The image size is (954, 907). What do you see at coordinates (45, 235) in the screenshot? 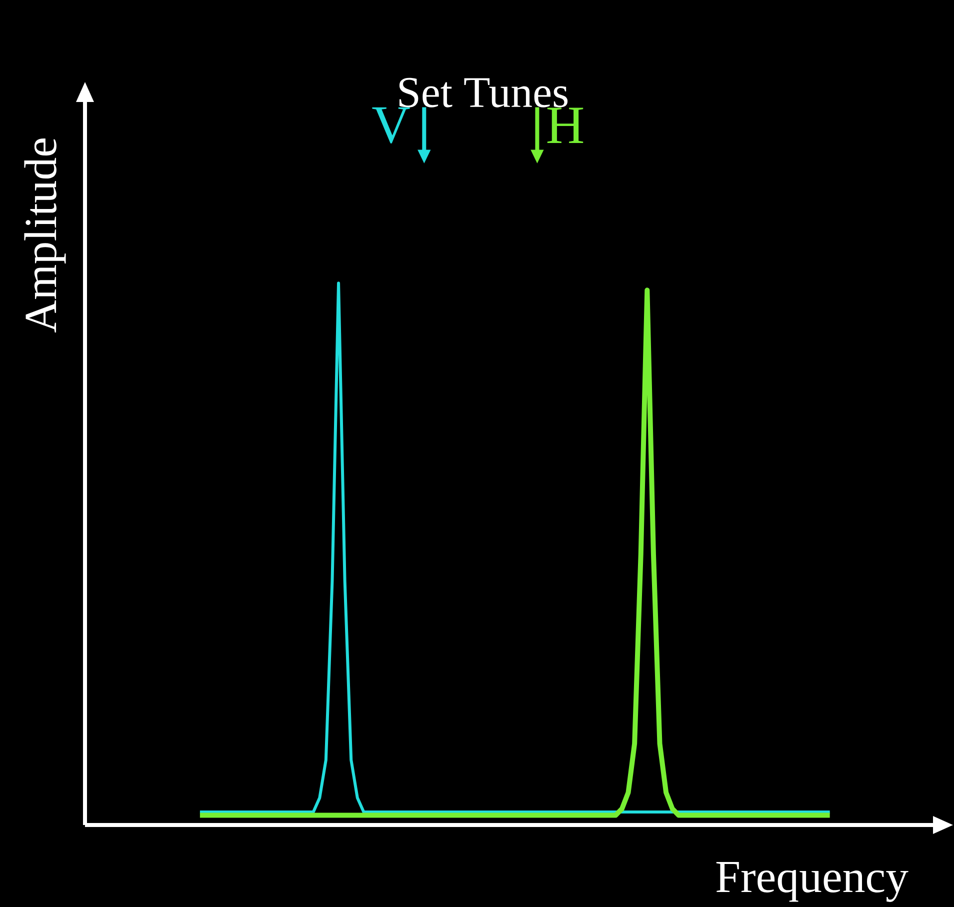
I see `y-axis-title: Amplitude` at bounding box center [45, 235].